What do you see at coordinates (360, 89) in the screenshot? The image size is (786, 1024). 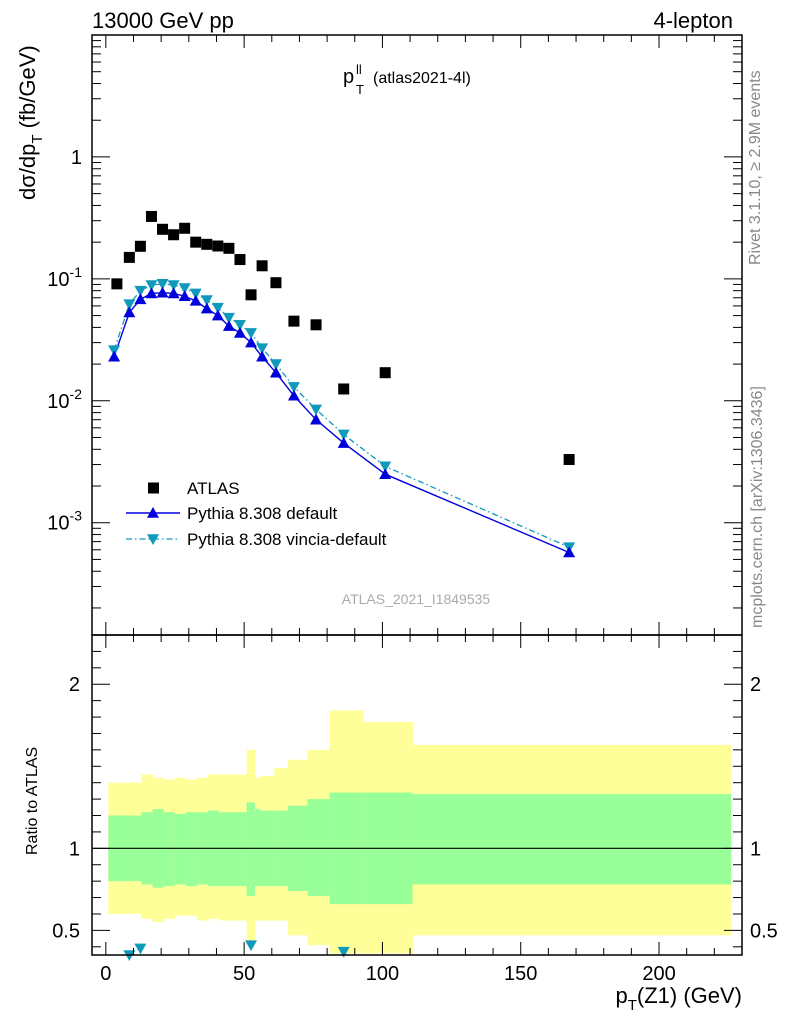 I see `title-sub: T` at bounding box center [360, 89].